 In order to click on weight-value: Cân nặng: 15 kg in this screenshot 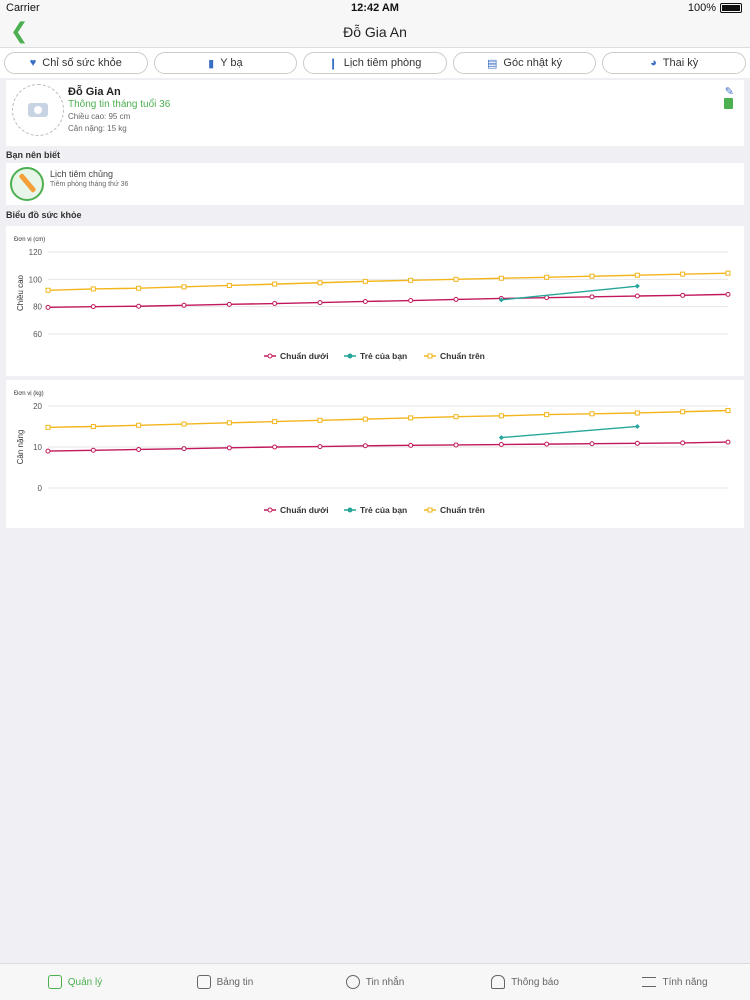, I will do `click(97, 128)`.